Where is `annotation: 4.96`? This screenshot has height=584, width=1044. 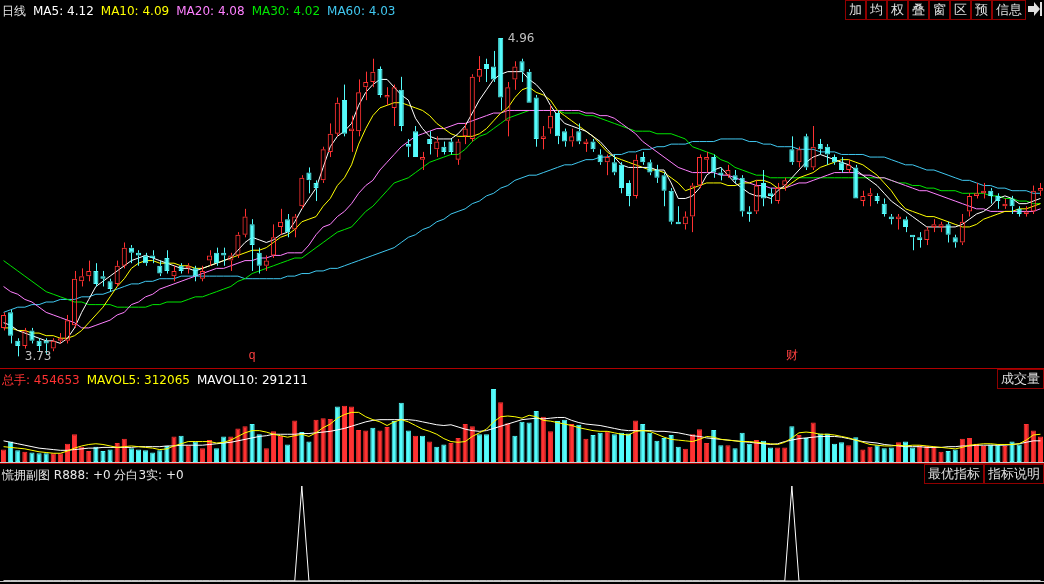
annotation: 4.96 is located at coordinates (521, 38).